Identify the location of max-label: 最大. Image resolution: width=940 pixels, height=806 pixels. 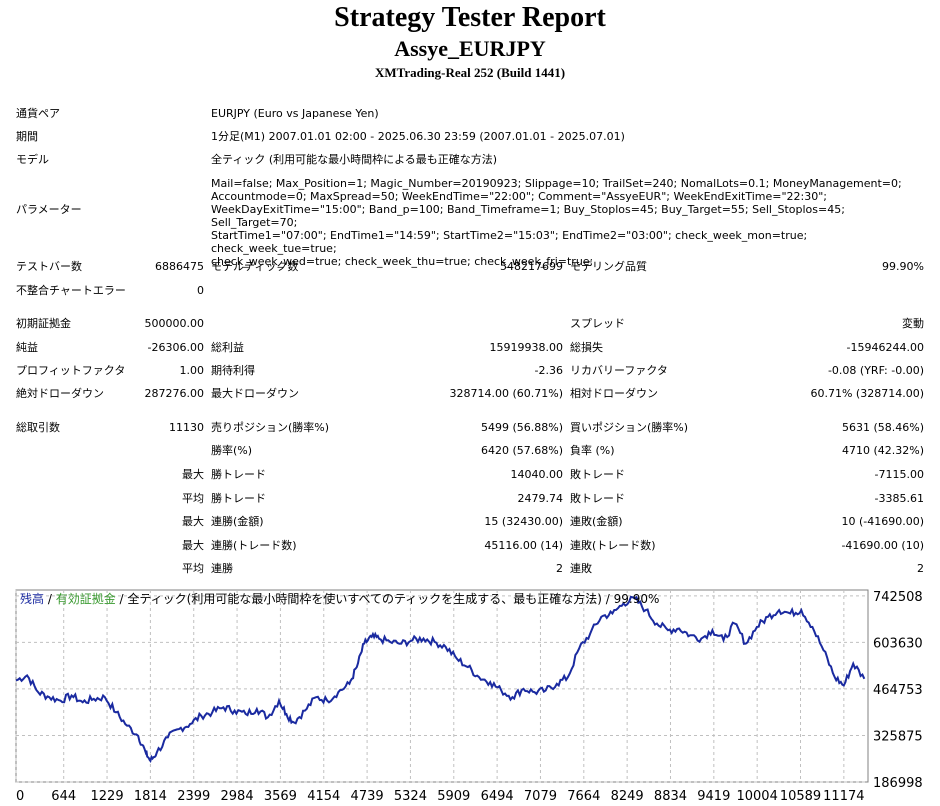
(193, 474).